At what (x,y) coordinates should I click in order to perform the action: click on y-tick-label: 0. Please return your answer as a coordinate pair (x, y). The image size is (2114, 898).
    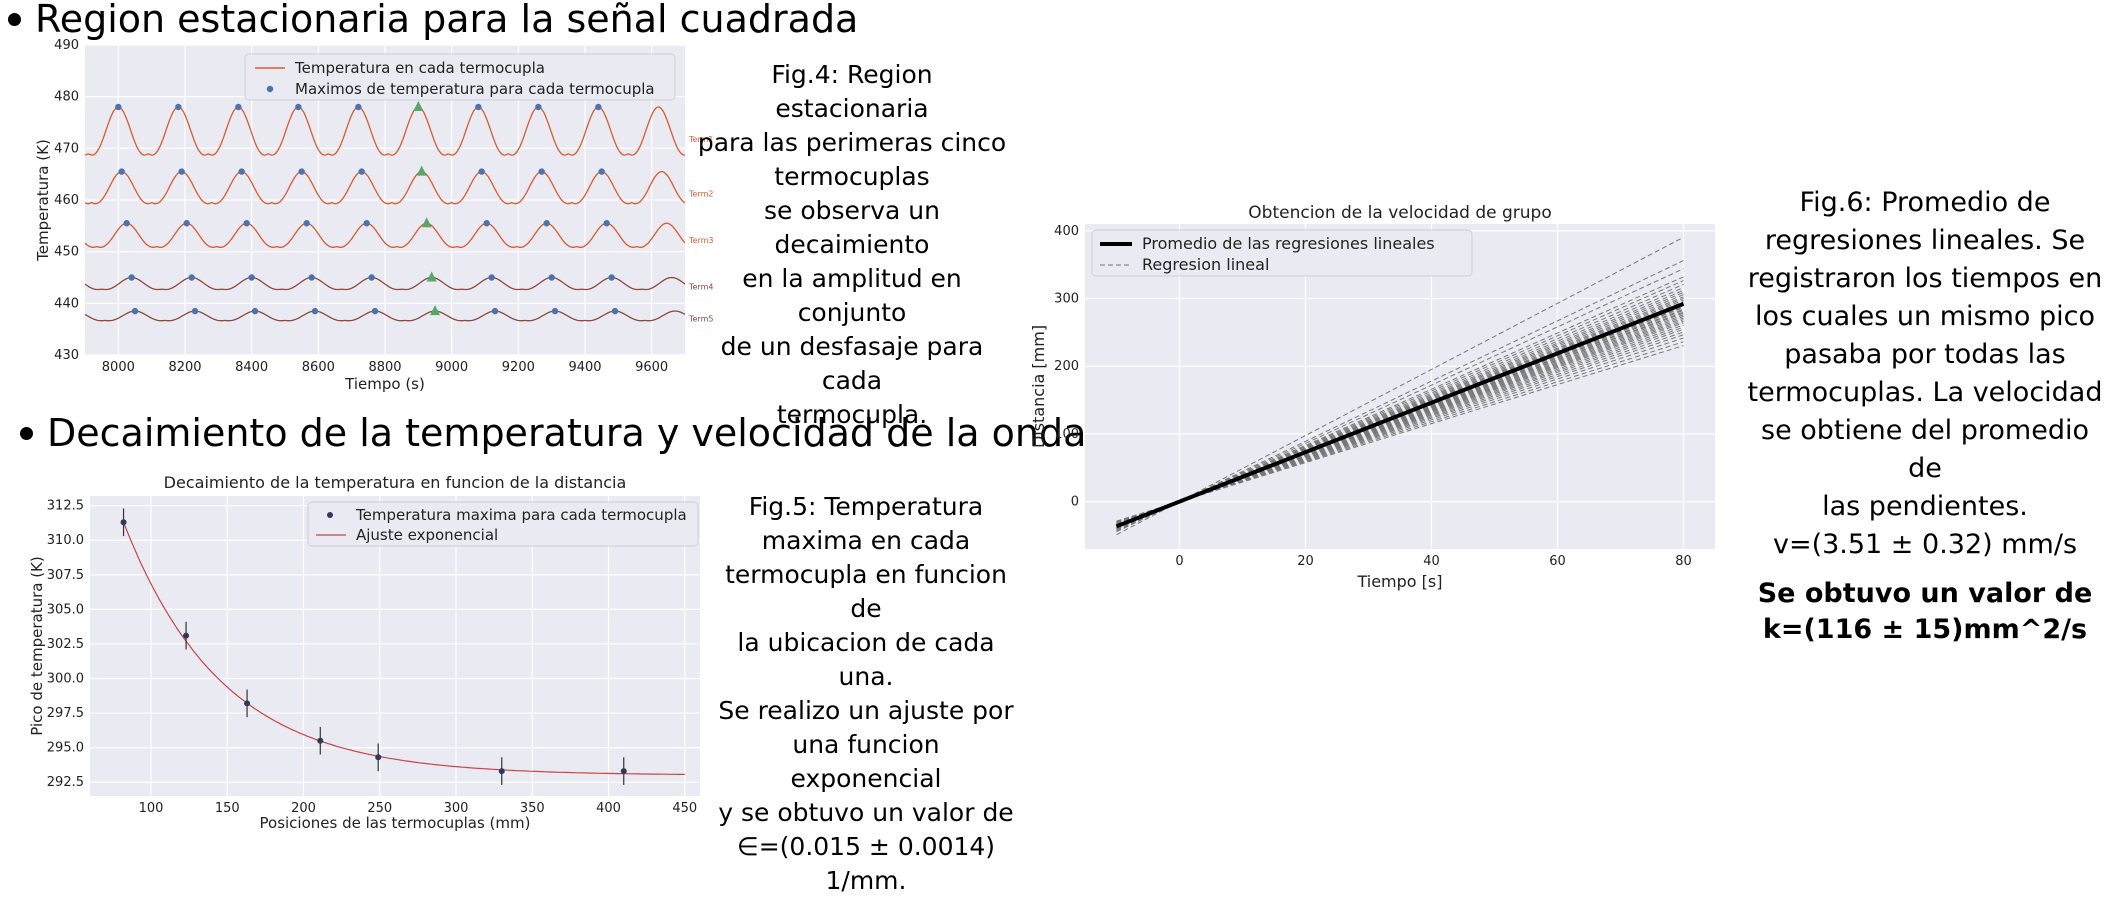
    Looking at the image, I should click on (1075, 502).